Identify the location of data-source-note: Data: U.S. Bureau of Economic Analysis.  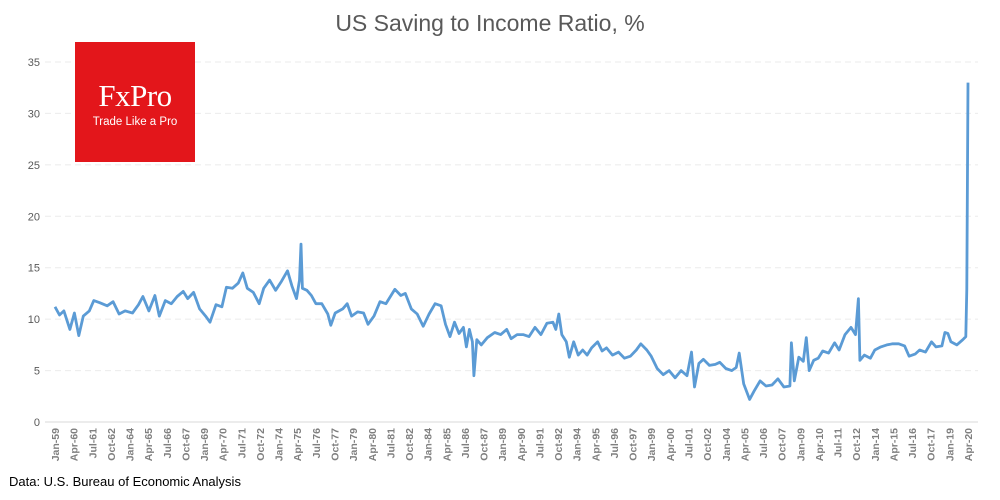
(125, 481).